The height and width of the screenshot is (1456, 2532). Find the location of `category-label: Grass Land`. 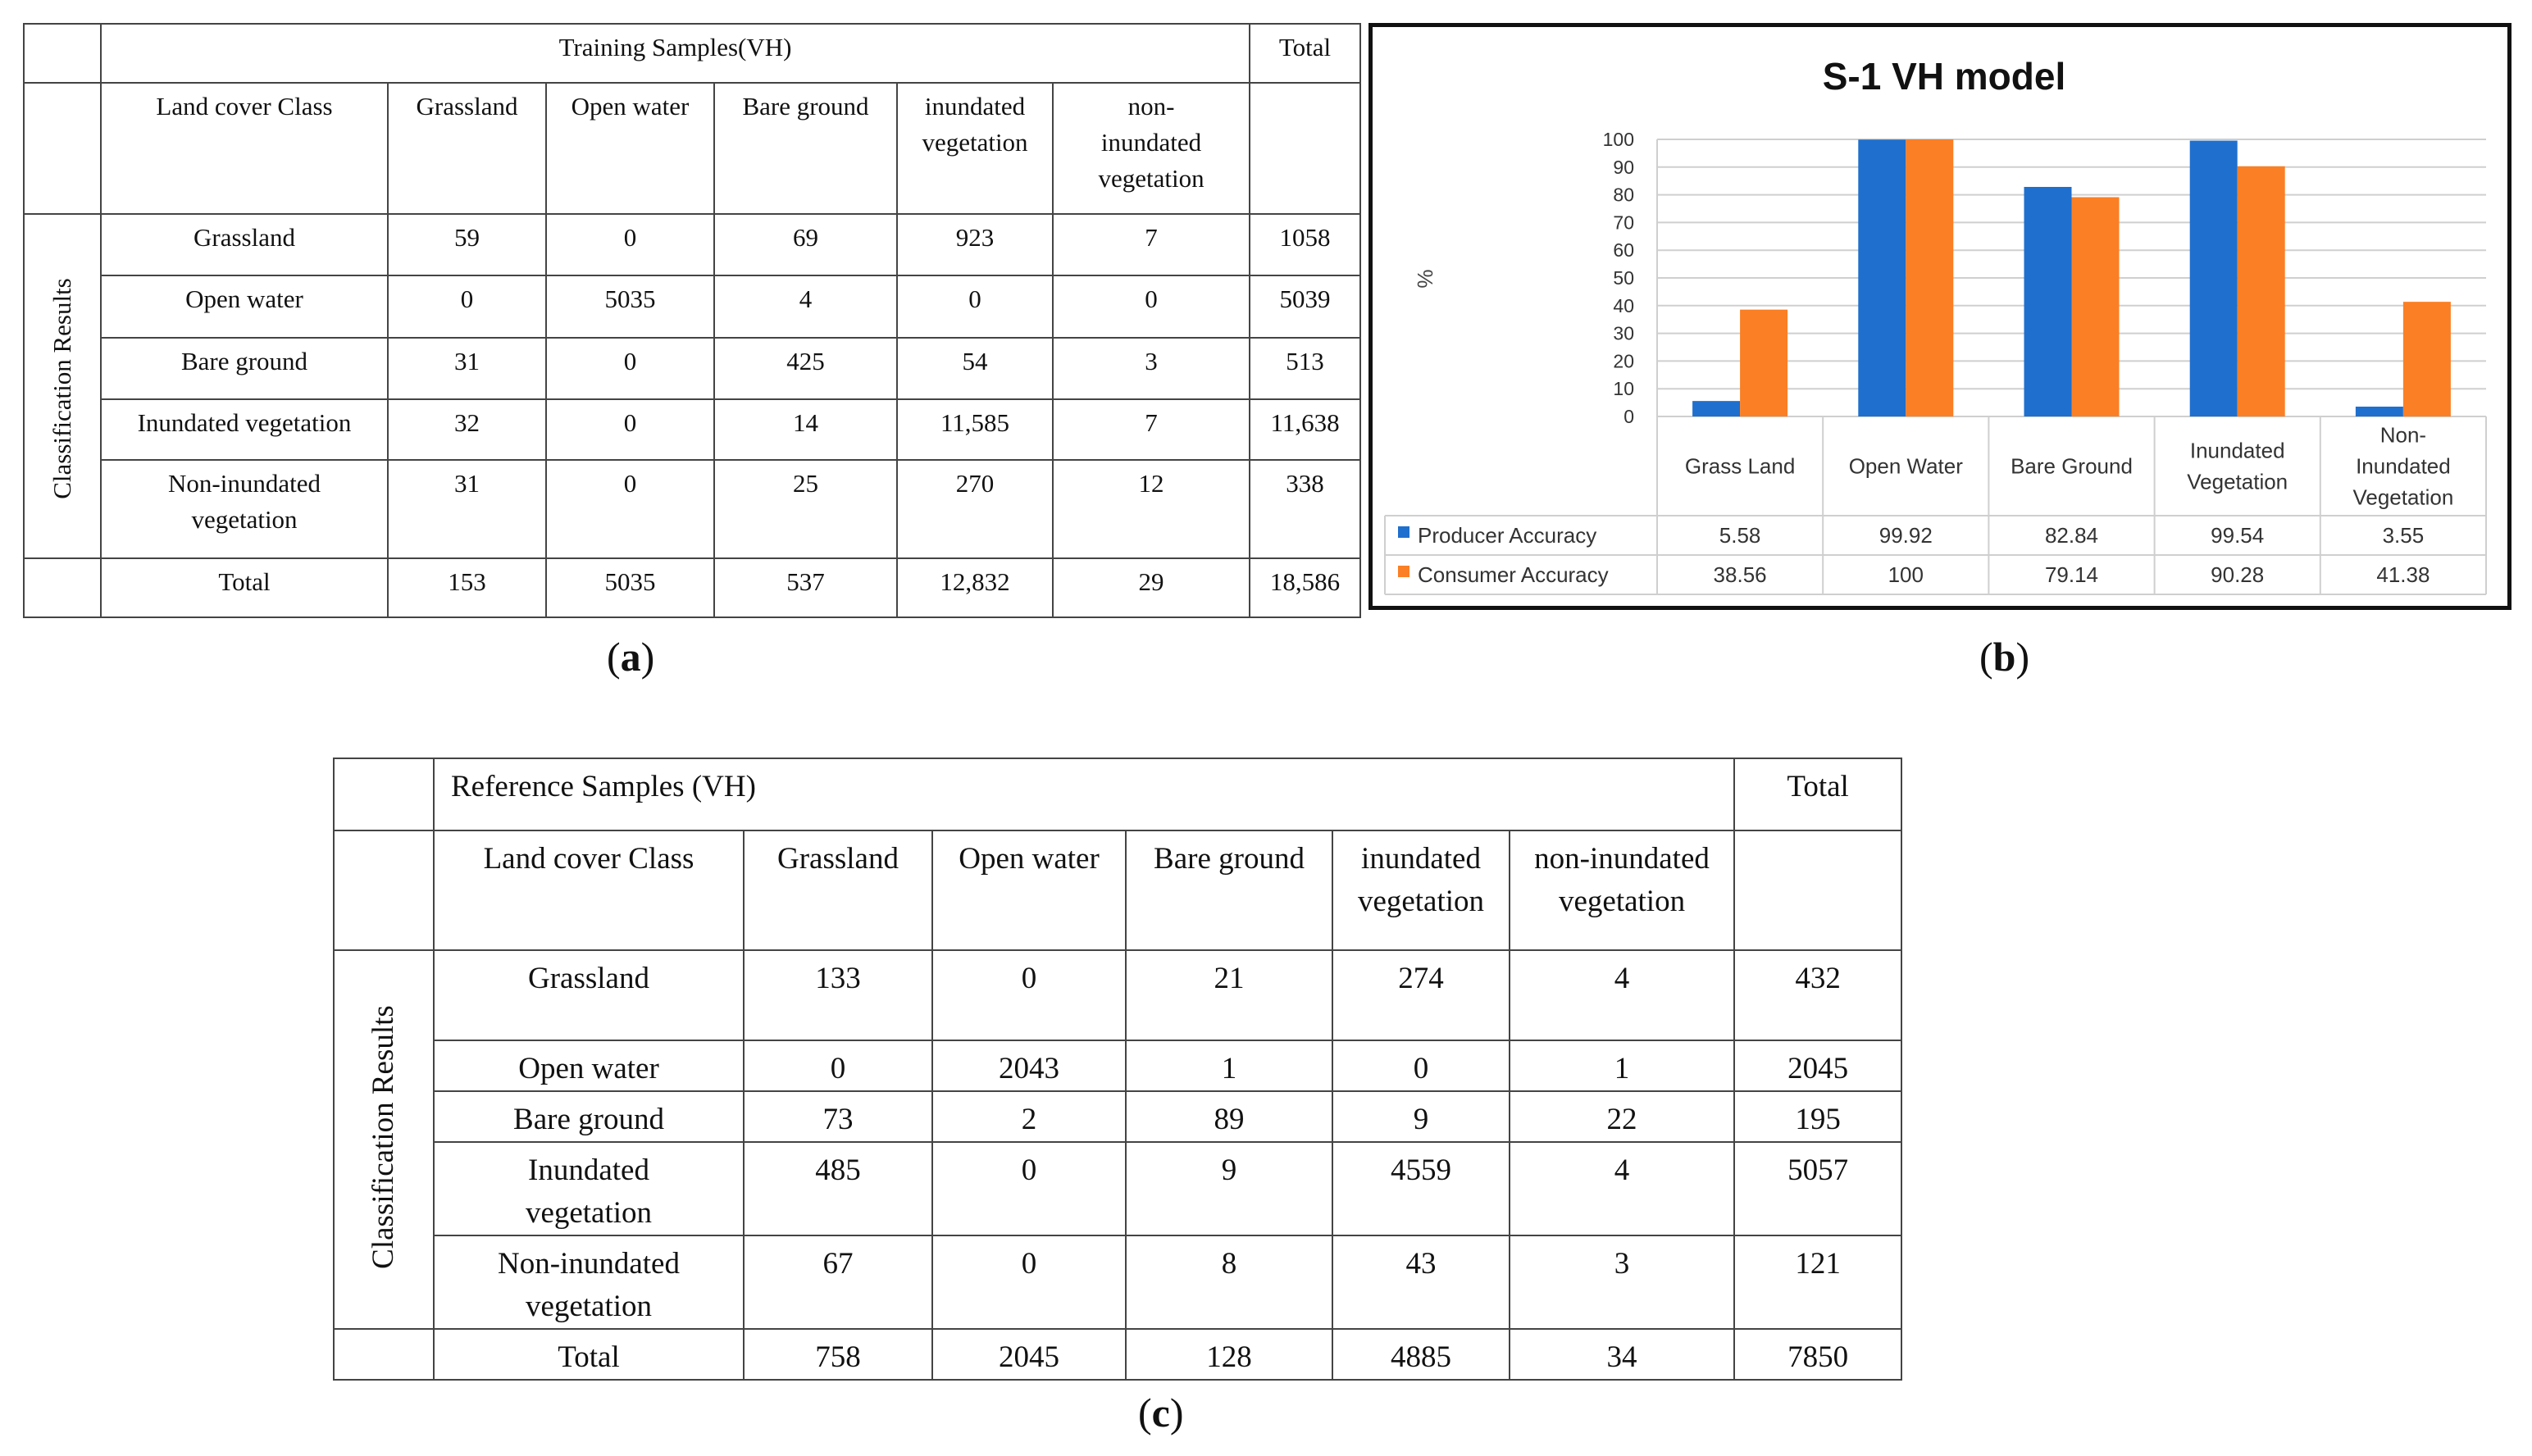

category-label: Grass Land is located at coordinates (1740, 466).